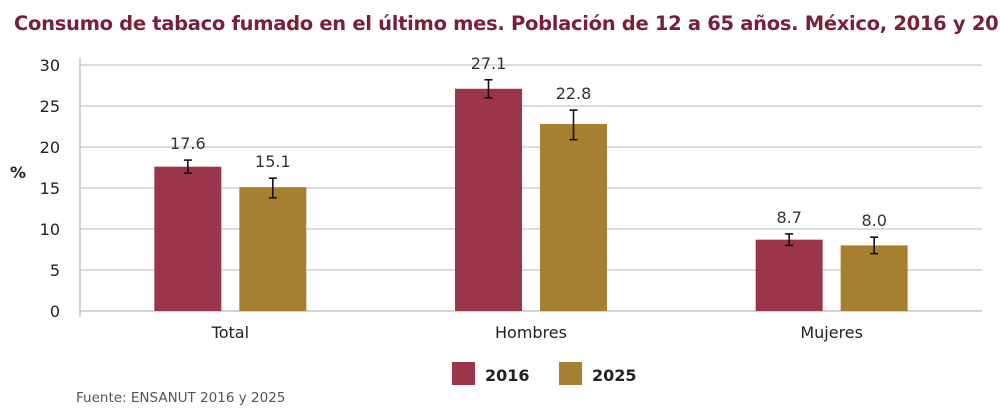  Describe the element at coordinates (788, 217) in the screenshot. I see `data-label: 8.7` at that location.